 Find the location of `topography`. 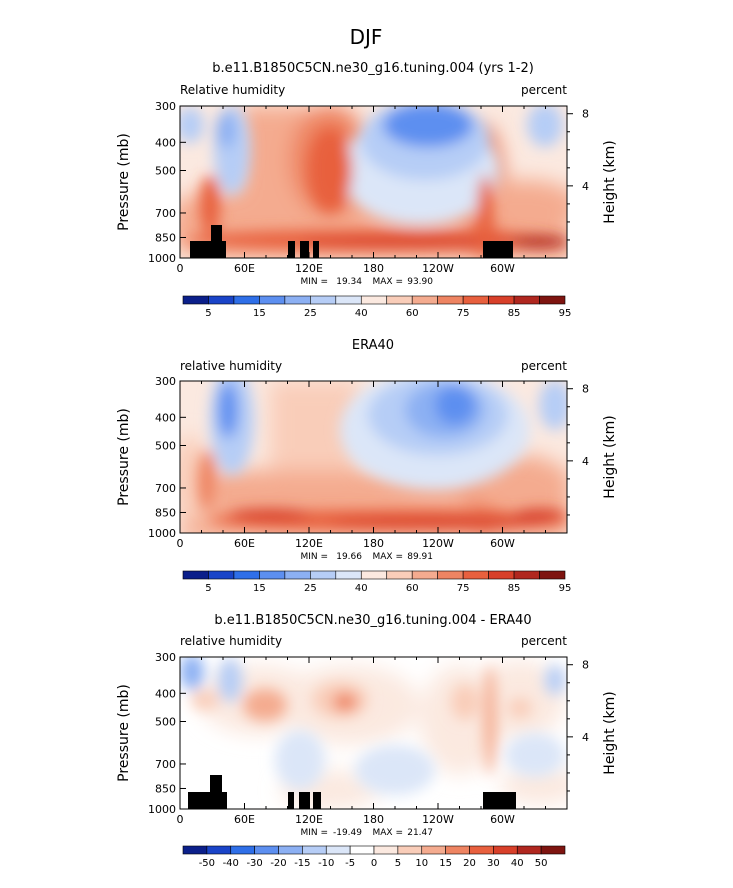

topography is located at coordinates (351, 241).